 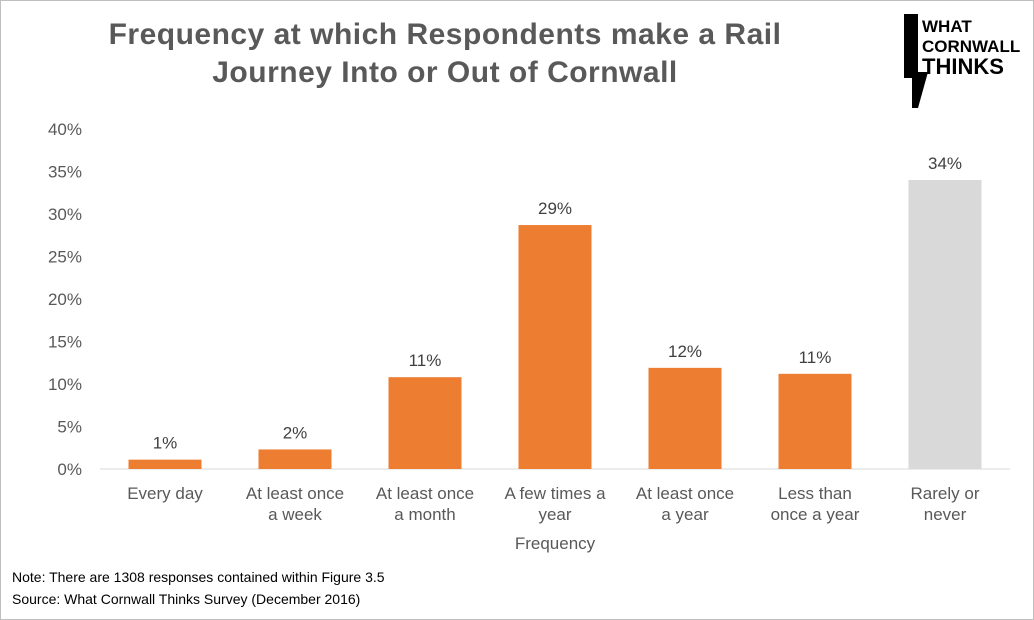 I want to click on category-label-line: never, so click(x=945, y=514).